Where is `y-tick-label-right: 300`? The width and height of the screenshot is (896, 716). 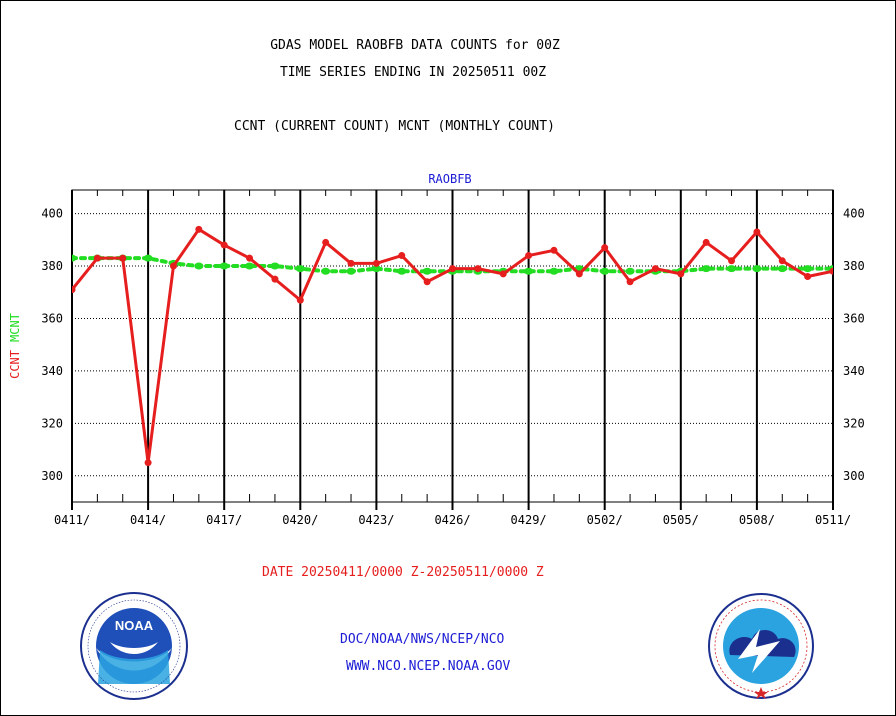
y-tick-label-right: 300 is located at coordinates (854, 476).